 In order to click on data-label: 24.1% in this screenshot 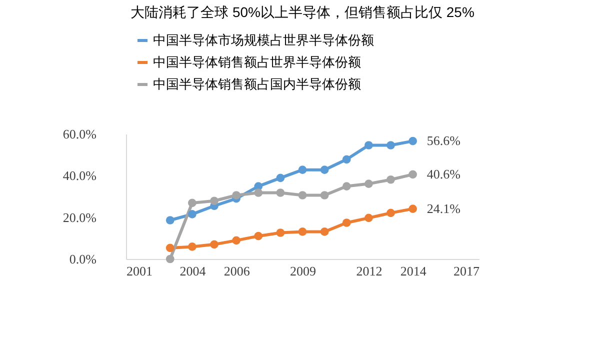, I will do `click(443, 208)`.